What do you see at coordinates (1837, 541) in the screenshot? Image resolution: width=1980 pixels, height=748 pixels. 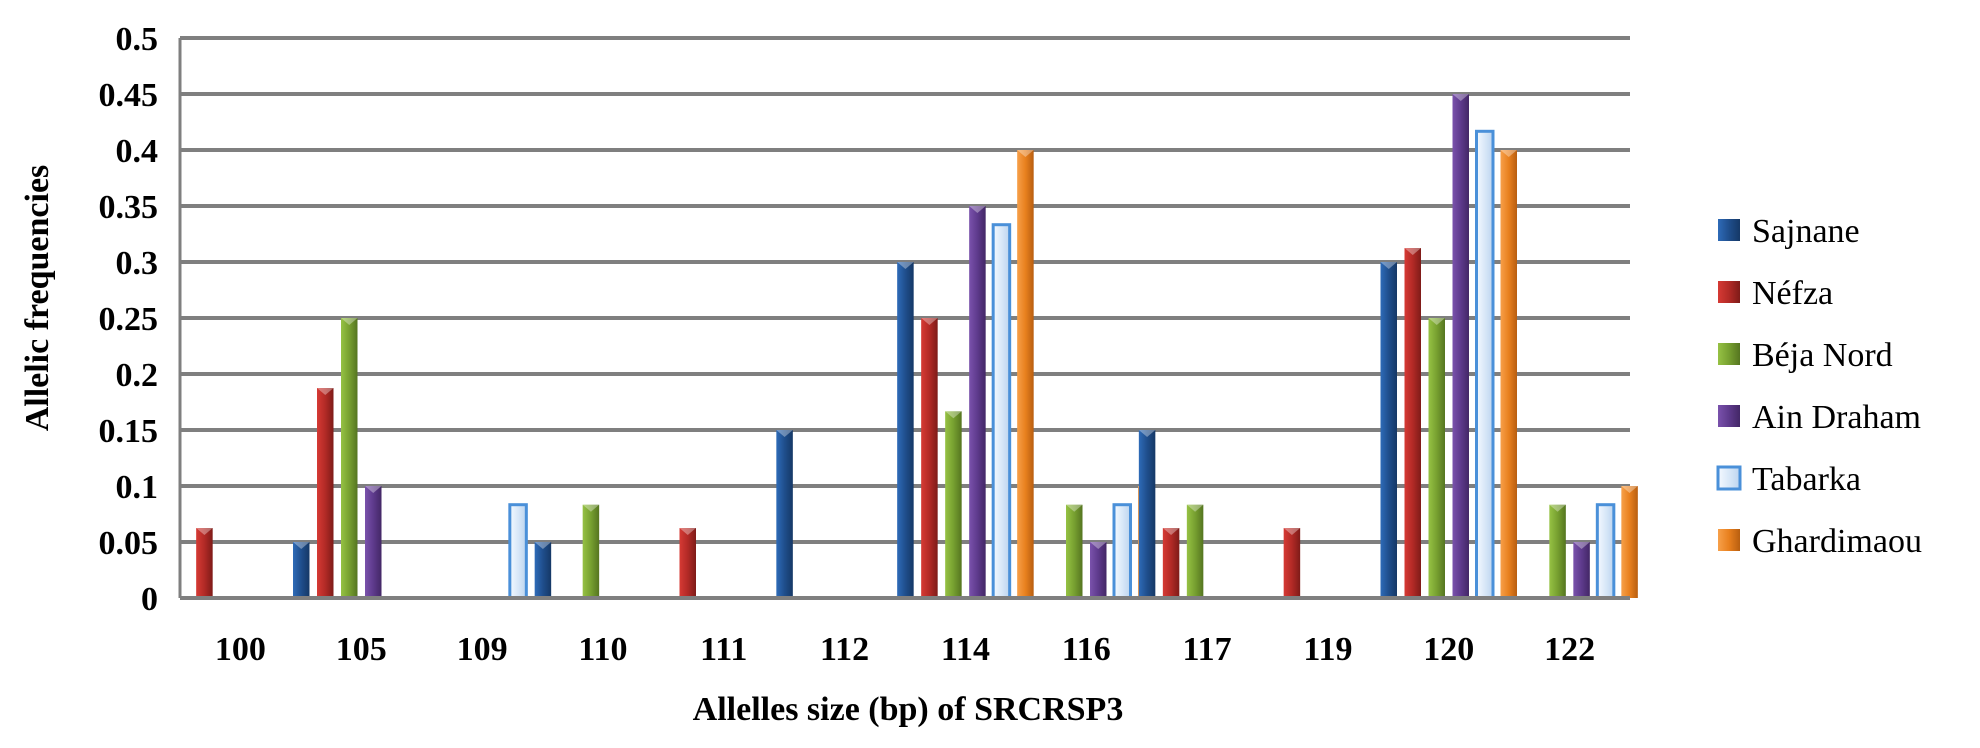 I see `legend-label: Ghardimaou` at bounding box center [1837, 541].